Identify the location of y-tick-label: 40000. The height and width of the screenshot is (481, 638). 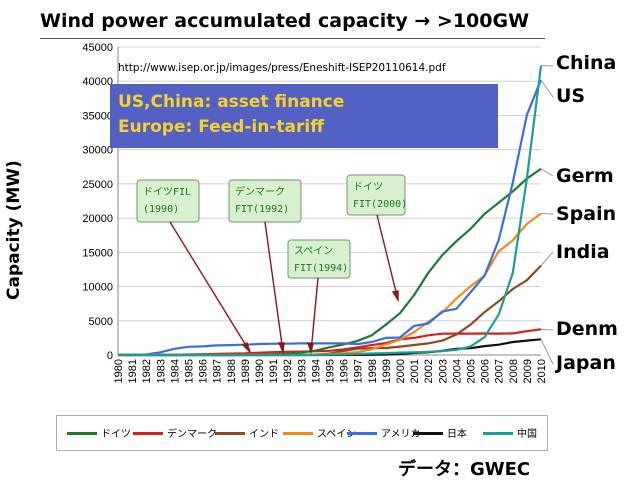
(97, 82).